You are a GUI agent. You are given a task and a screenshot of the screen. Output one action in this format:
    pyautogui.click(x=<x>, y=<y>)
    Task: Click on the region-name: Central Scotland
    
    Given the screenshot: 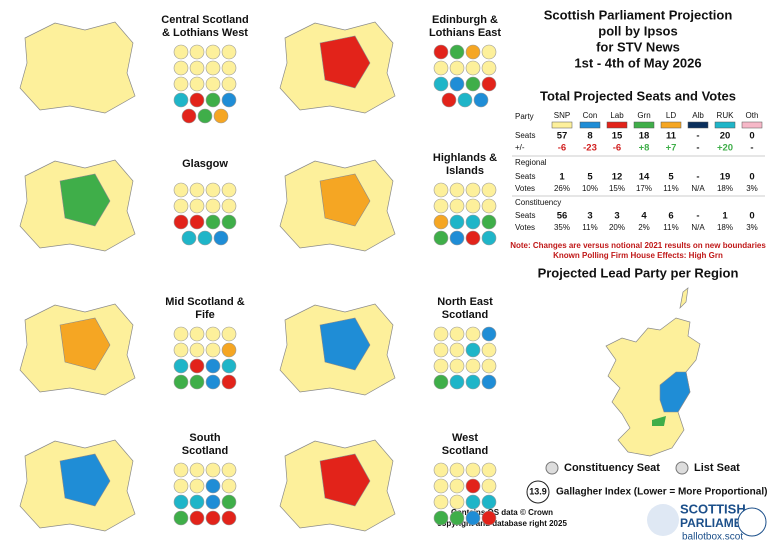 What is the action you would take?
    pyautogui.click(x=204, y=20)
    